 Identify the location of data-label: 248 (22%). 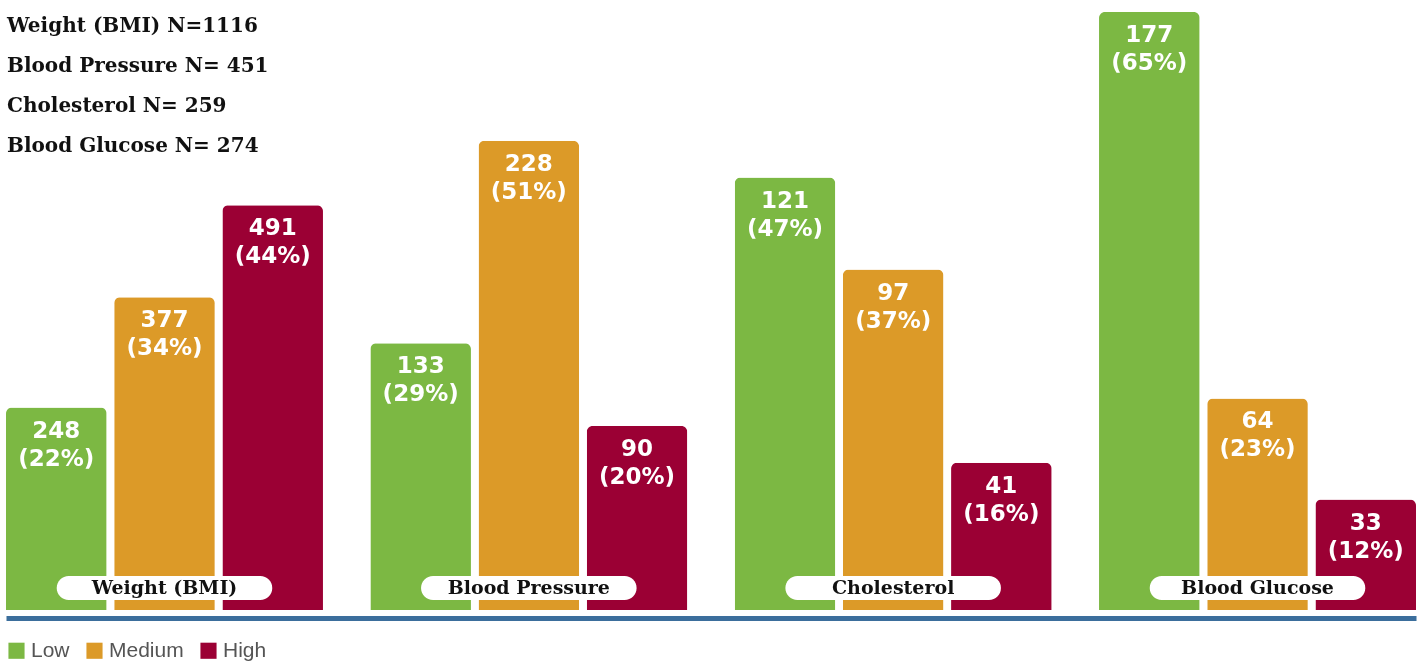
(56, 443).